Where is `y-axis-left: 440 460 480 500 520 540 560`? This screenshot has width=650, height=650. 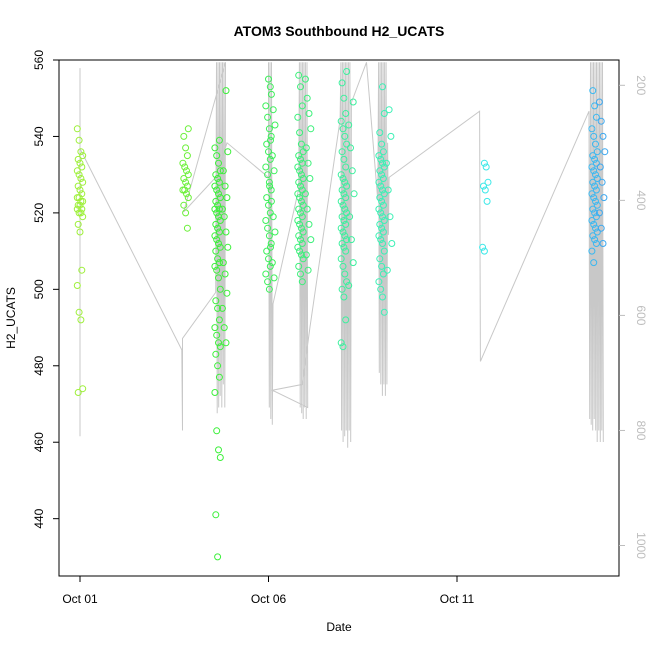 y-axis-left: 440 460 480 500 520 540 560 is located at coordinates (45, 289).